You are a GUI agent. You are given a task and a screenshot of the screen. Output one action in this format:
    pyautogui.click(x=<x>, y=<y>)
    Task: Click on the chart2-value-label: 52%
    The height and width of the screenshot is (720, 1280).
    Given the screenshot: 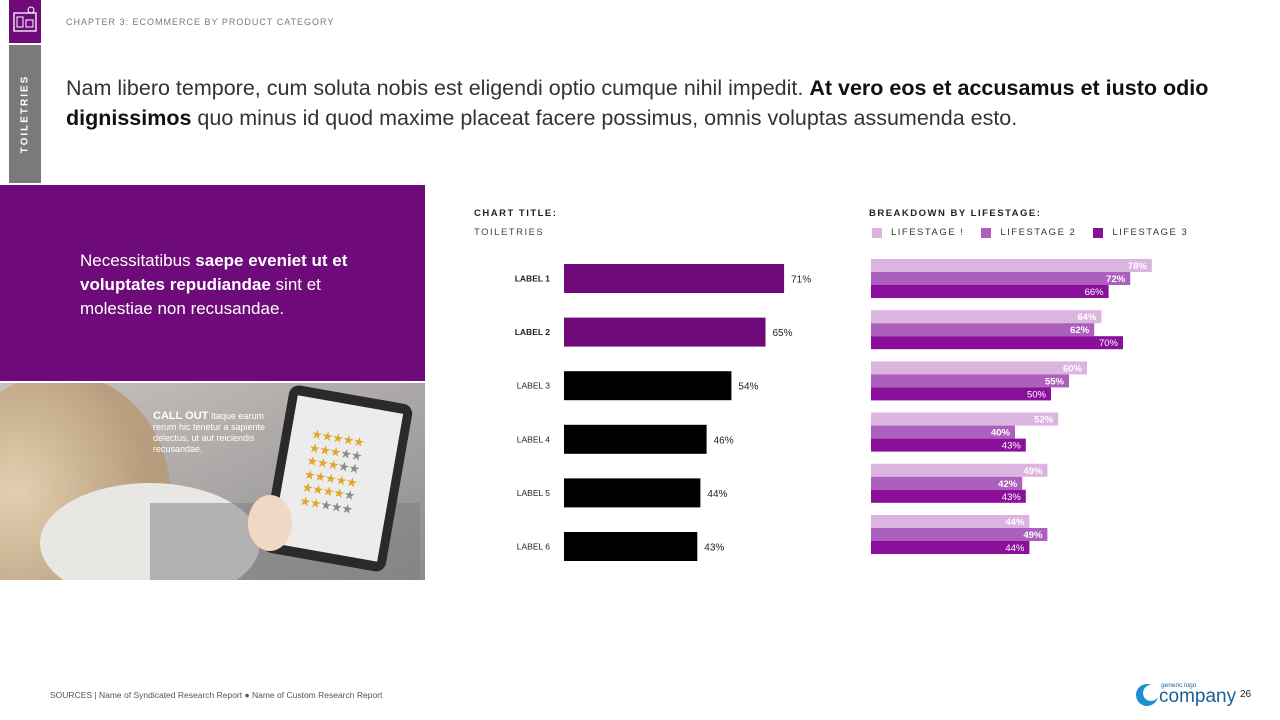 What is the action you would take?
    pyautogui.click(x=1044, y=420)
    